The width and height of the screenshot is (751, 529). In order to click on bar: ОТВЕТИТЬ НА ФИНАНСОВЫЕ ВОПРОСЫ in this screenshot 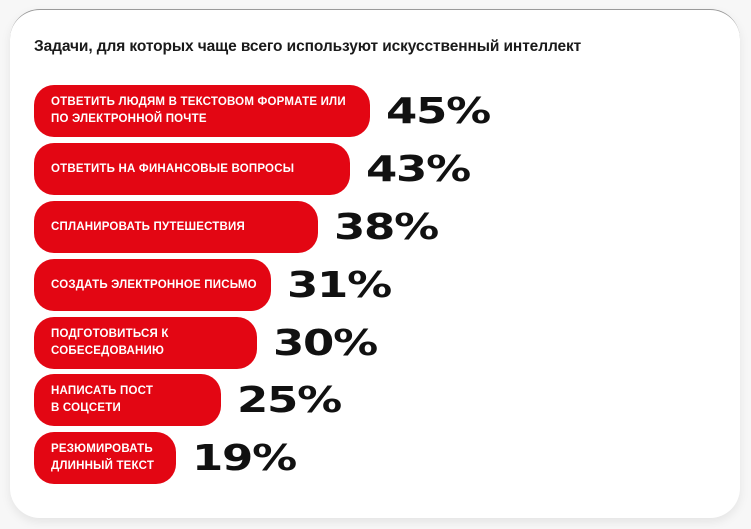, I will do `click(192, 169)`.